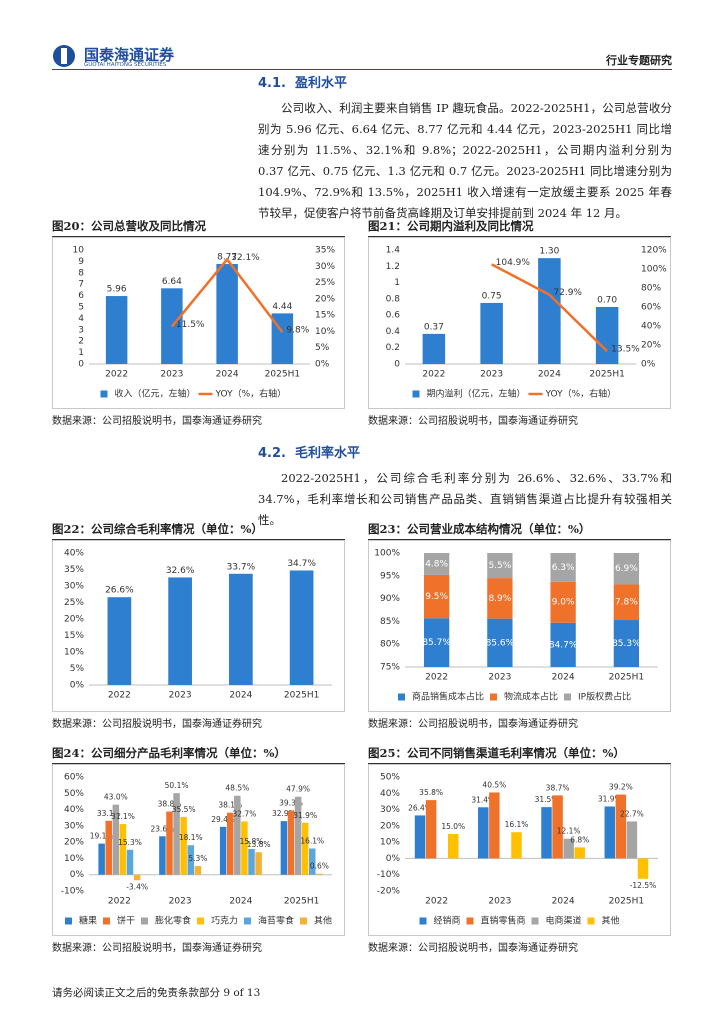 Image resolution: width=724 pixels, height=1024 pixels. I want to click on y-tick-label: 0, so click(397, 365).